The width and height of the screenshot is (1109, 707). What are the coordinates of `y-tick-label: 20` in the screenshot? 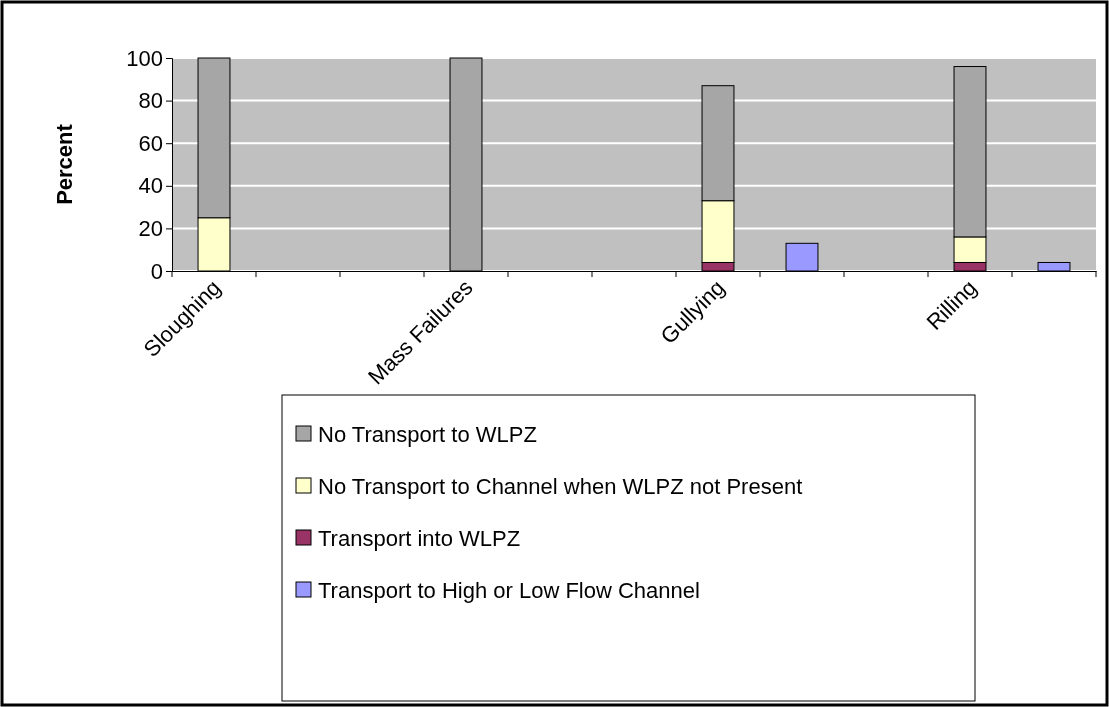 It's located at (150, 228).